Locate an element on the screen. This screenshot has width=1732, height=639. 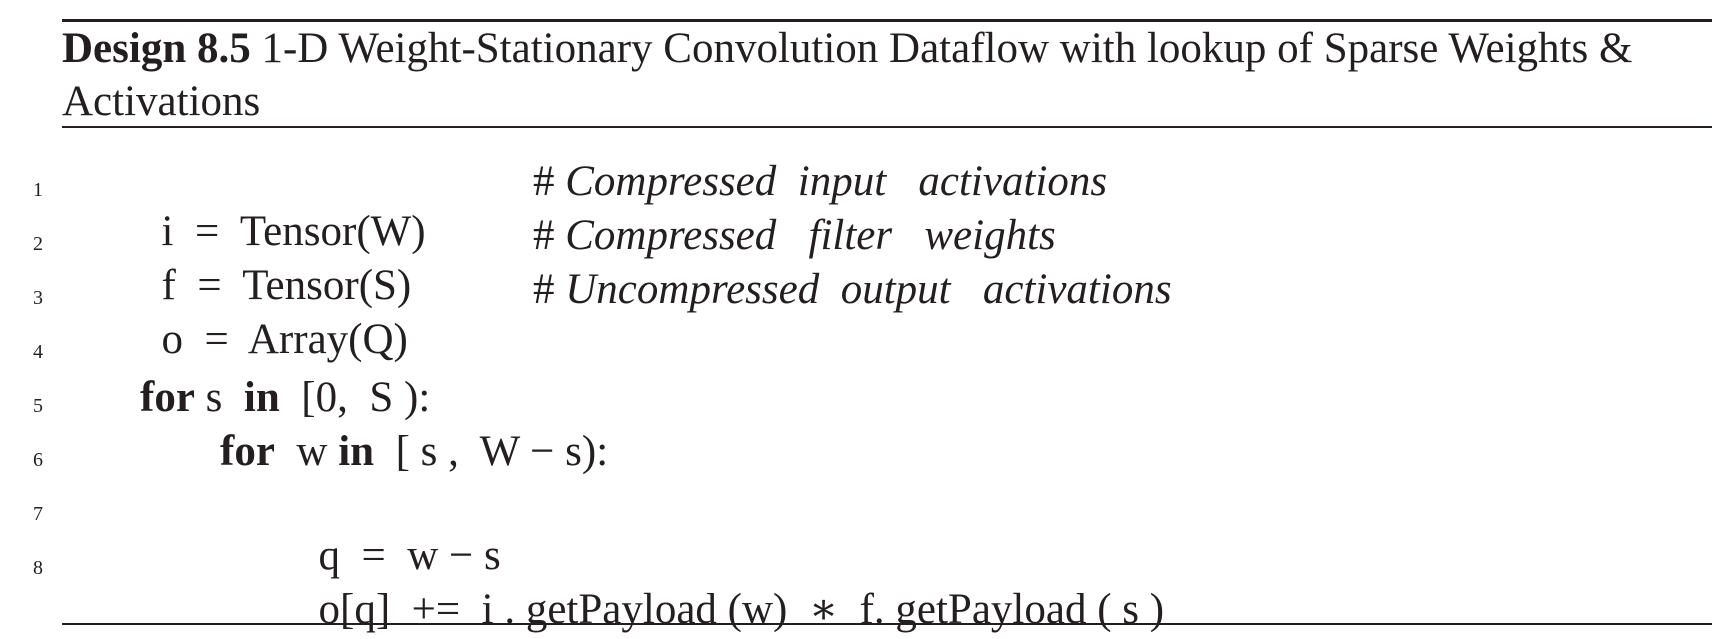
line-number: 1 is located at coordinates (38, 190).